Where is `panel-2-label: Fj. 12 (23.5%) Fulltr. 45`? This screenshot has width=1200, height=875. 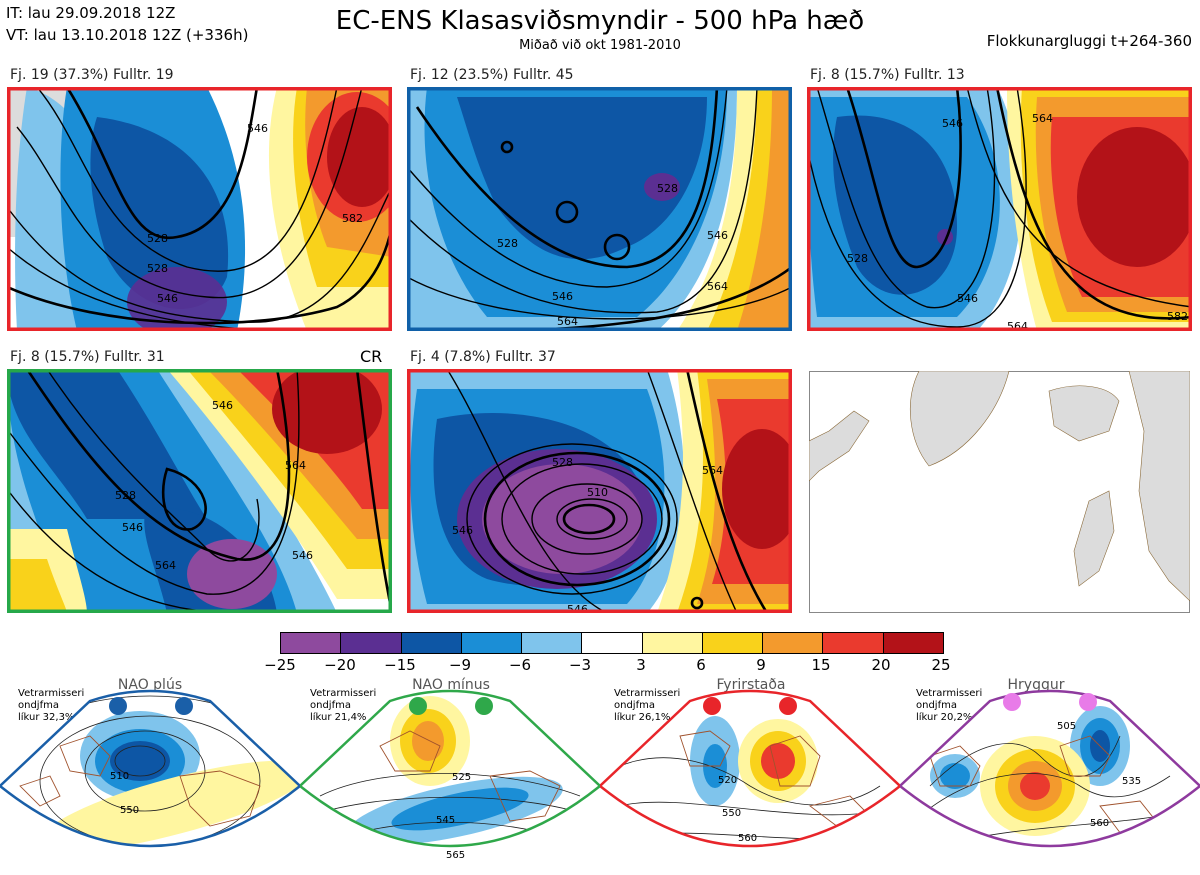 panel-2-label: Fj. 12 (23.5%) Fulltr. 45 is located at coordinates (492, 75).